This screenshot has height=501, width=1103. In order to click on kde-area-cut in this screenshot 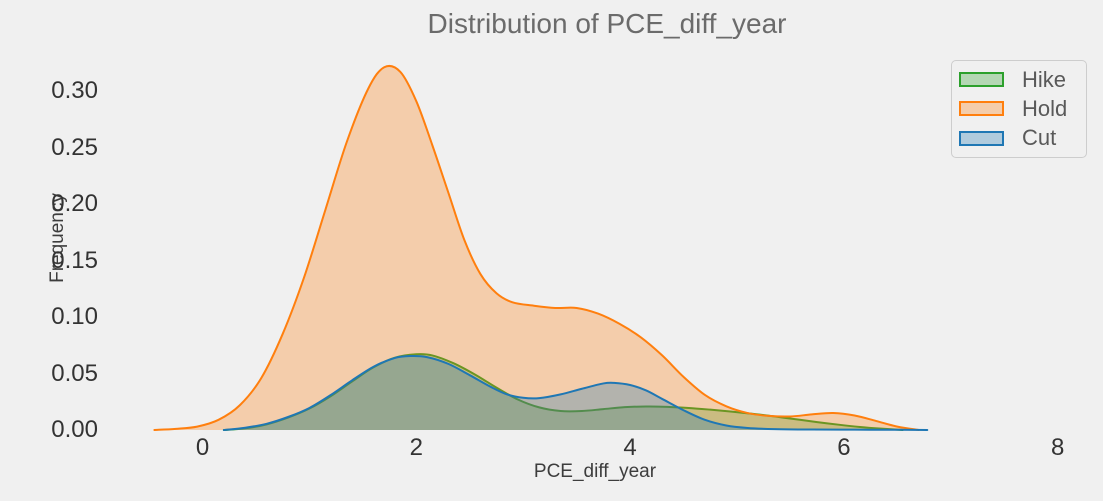, I will do `click(575, 392)`.